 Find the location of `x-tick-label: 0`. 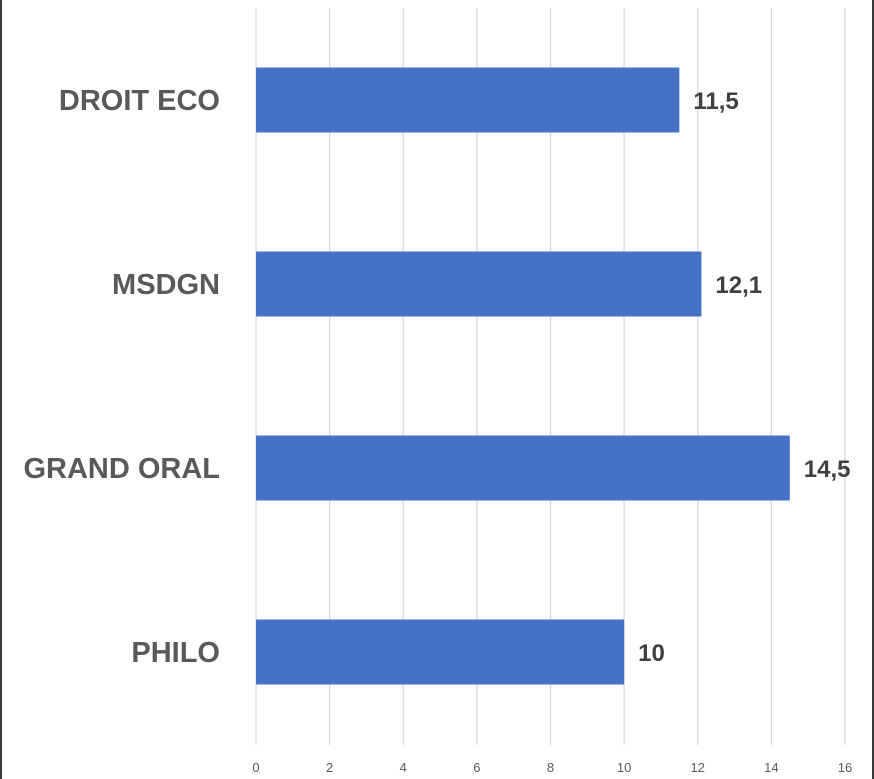

x-tick-label: 0 is located at coordinates (255, 767).